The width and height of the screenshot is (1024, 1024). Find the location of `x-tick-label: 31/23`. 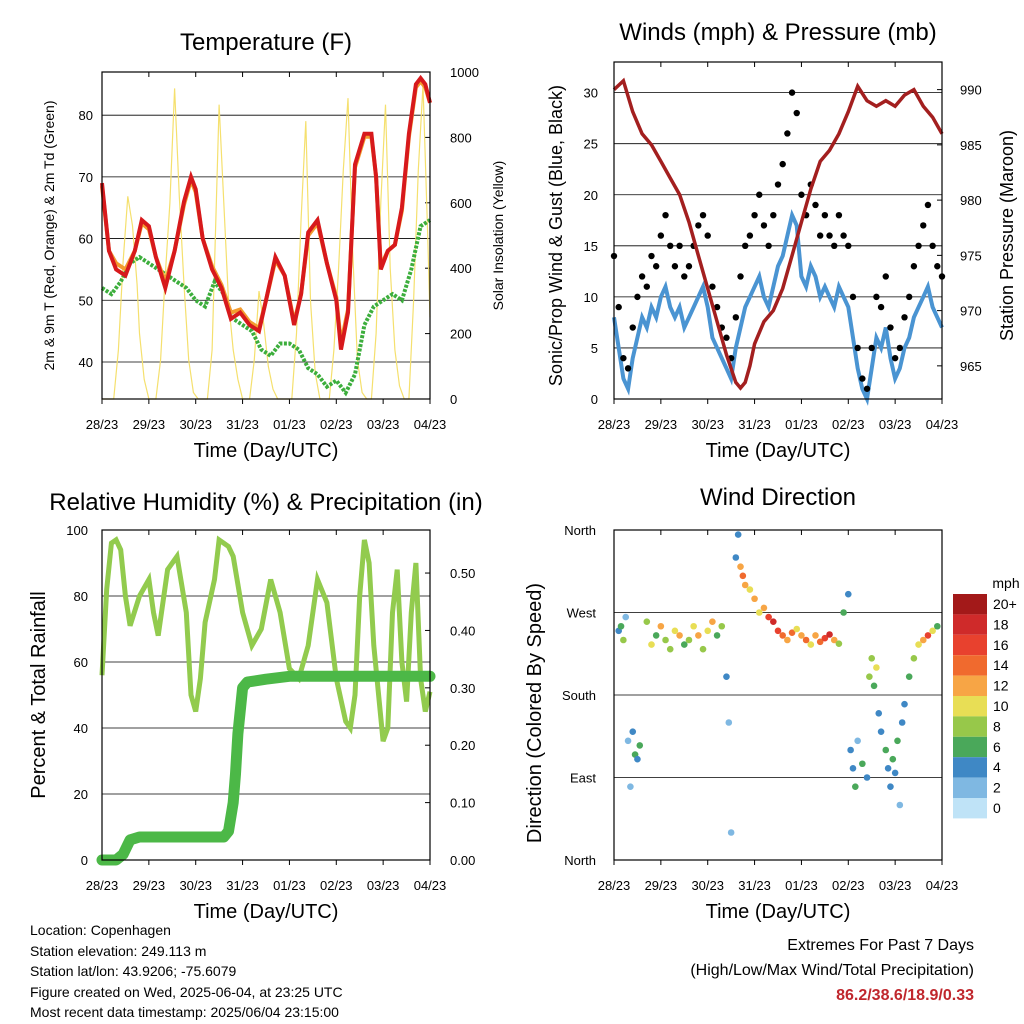

x-tick-label: 31/23 is located at coordinates (754, 424).